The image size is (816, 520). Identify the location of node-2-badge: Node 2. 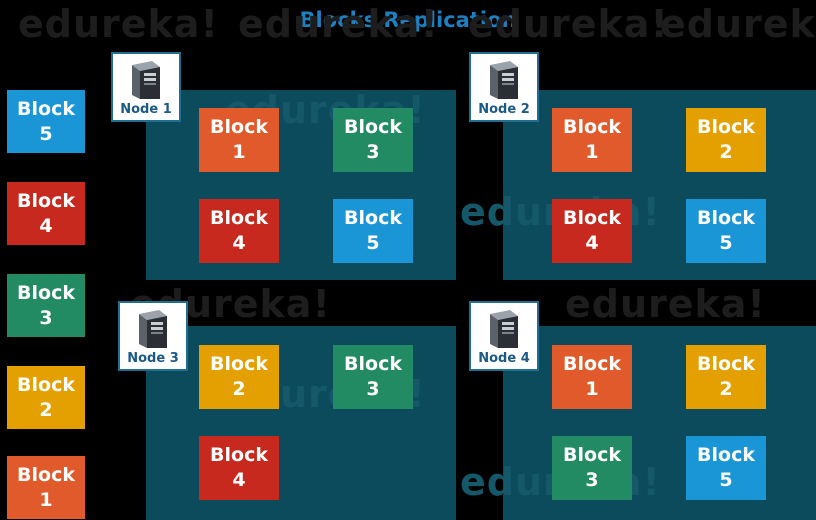
(504, 87).